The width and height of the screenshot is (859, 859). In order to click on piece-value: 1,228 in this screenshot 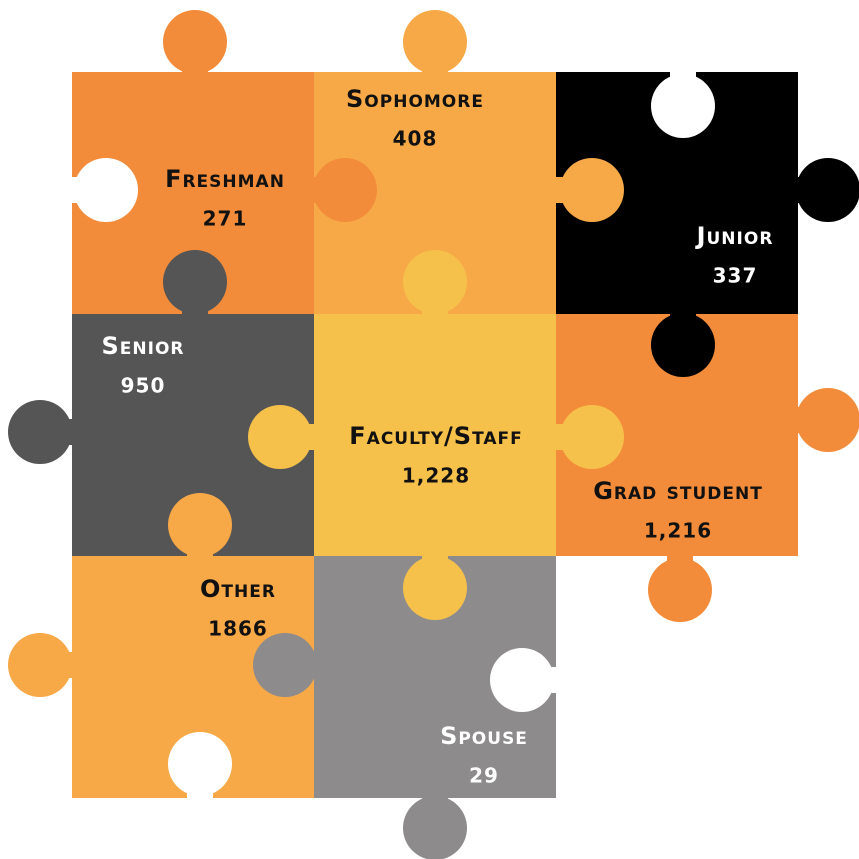, I will do `click(436, 476)`.